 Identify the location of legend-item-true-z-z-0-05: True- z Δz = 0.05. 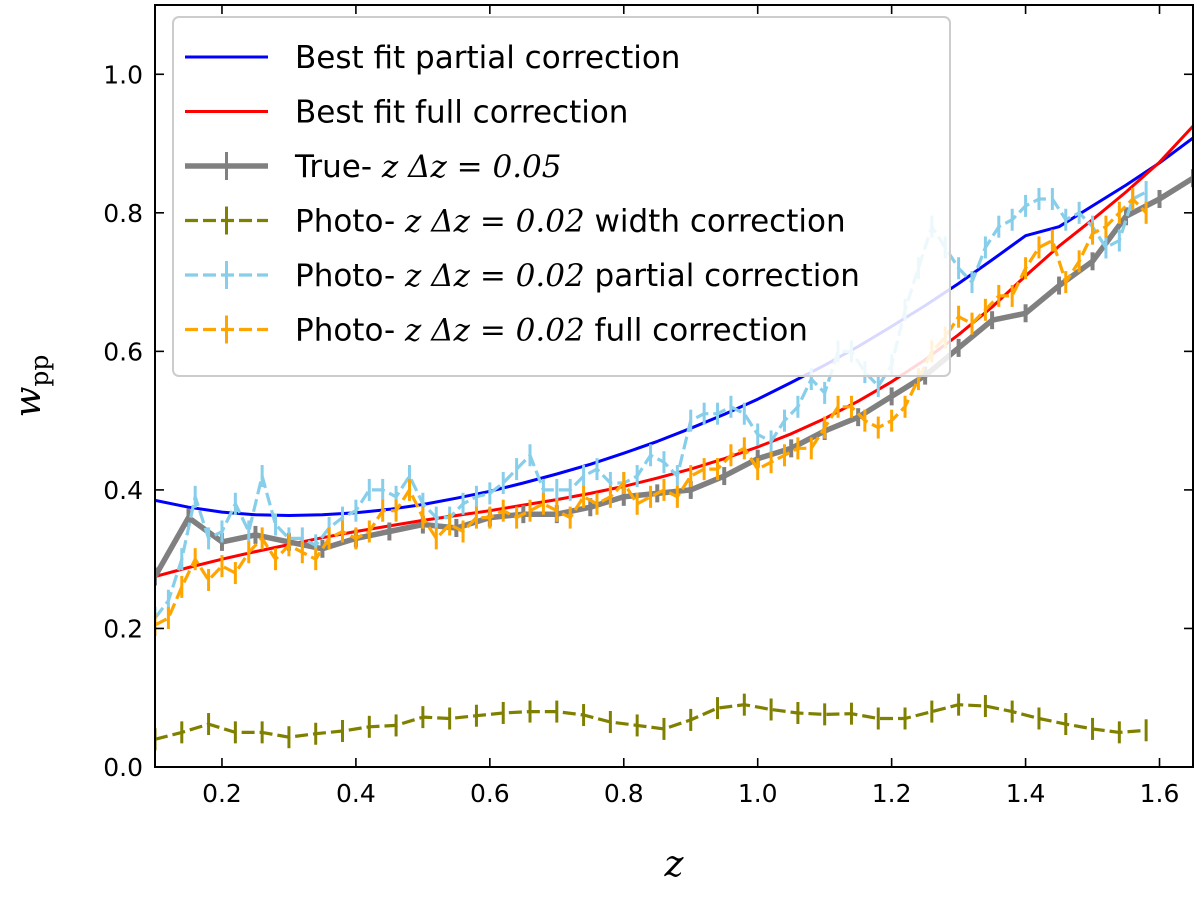
(373, 167).